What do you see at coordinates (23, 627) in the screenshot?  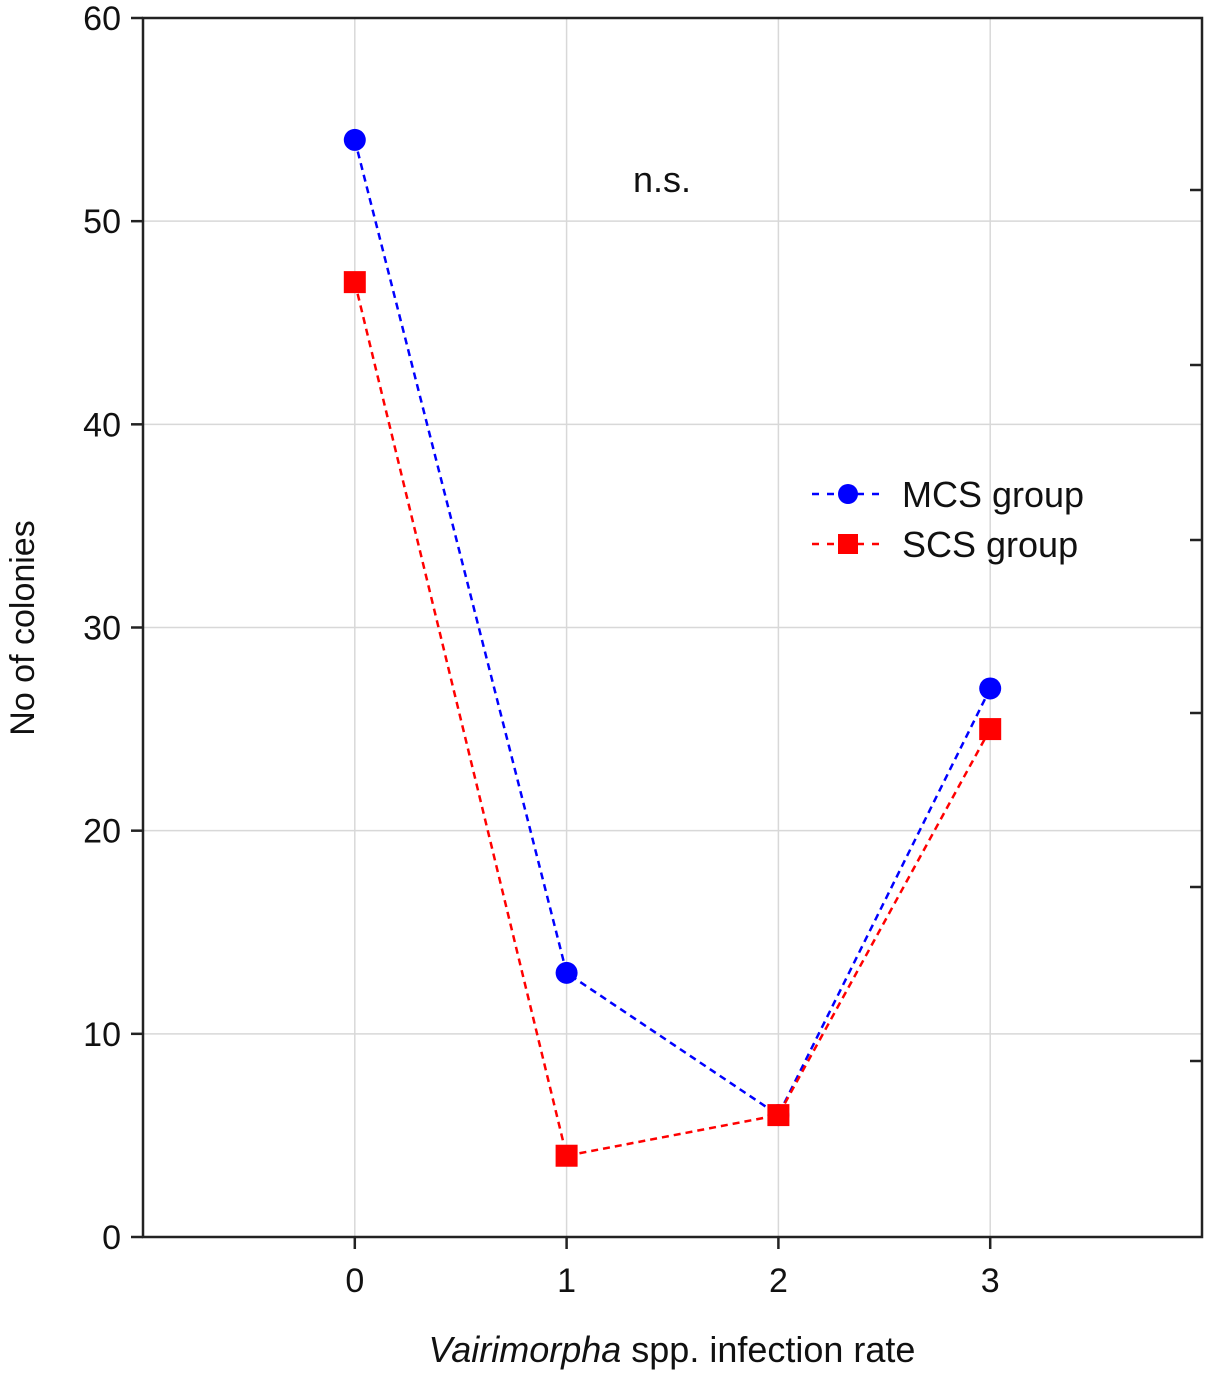 I see `y-axis-label: No of colonies` at bounding box center [23, 627].